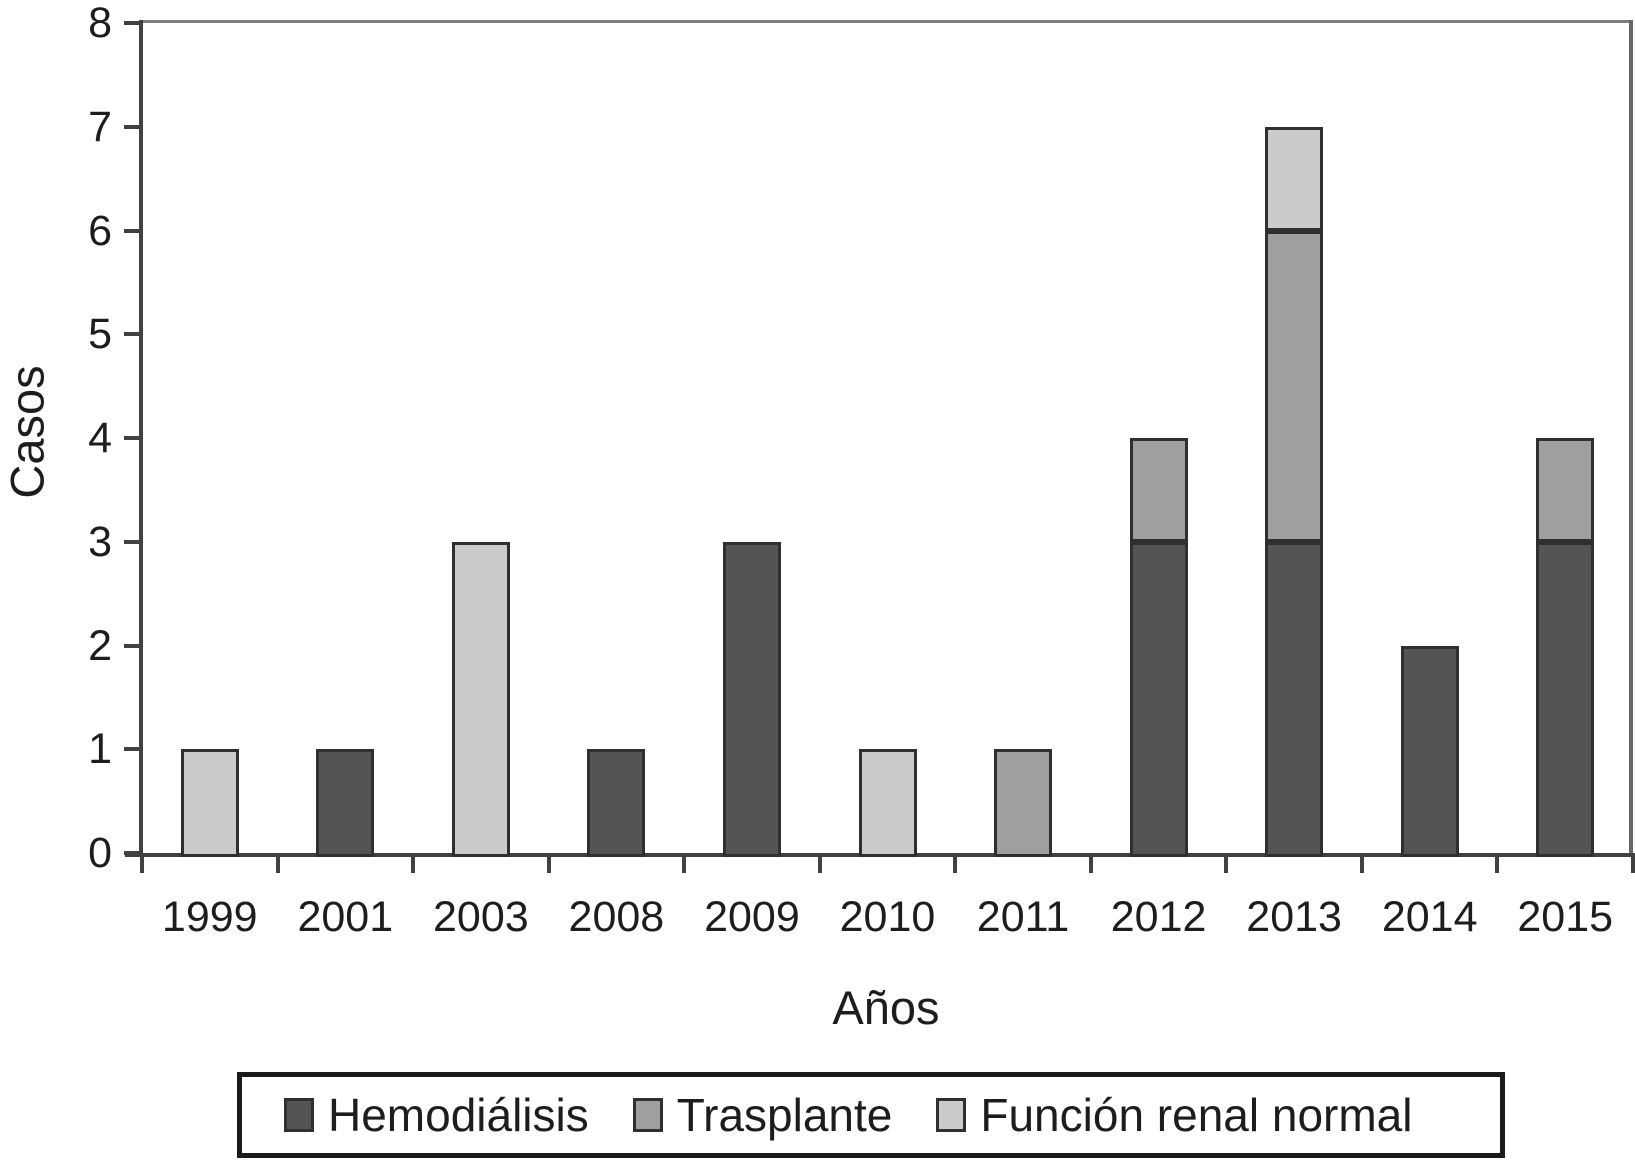 The height and width of the screenshot is (1164, 1635). Describe the element at coordinates (784, 1115) in the screenshot. I see `legend-label-trasplante: Trasplante` at that location.